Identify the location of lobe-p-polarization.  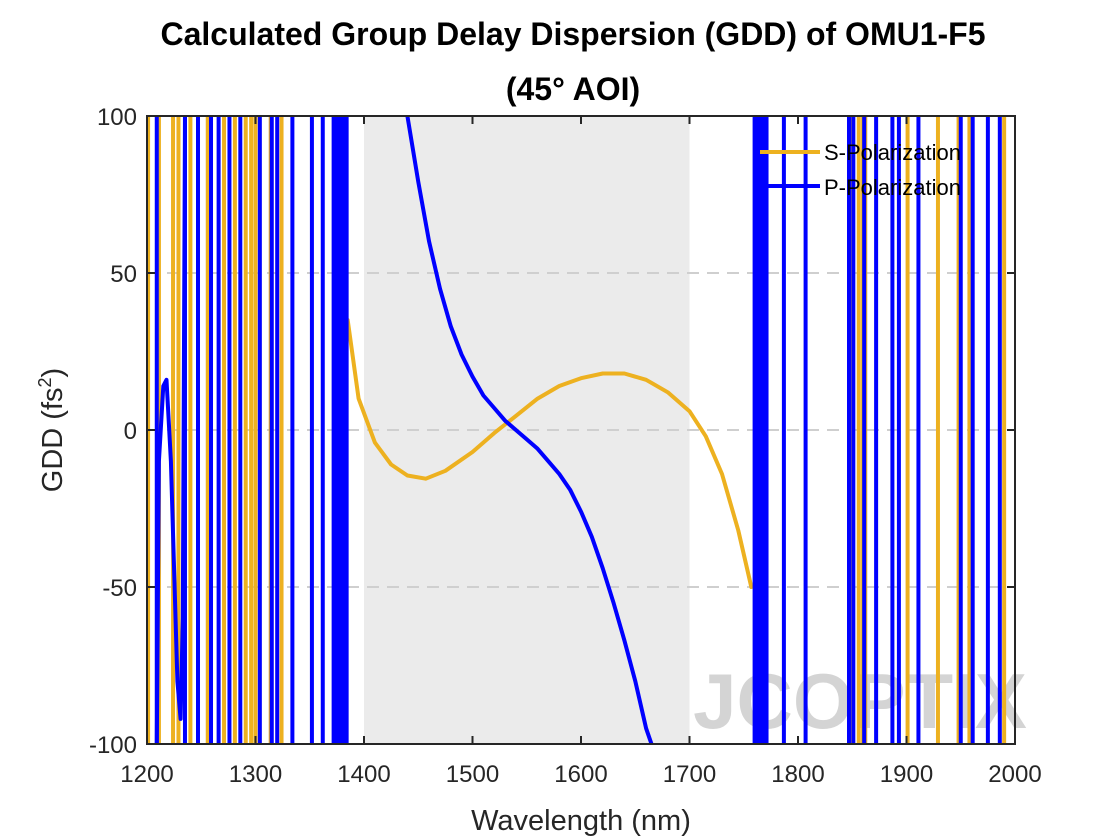
(170, 430).